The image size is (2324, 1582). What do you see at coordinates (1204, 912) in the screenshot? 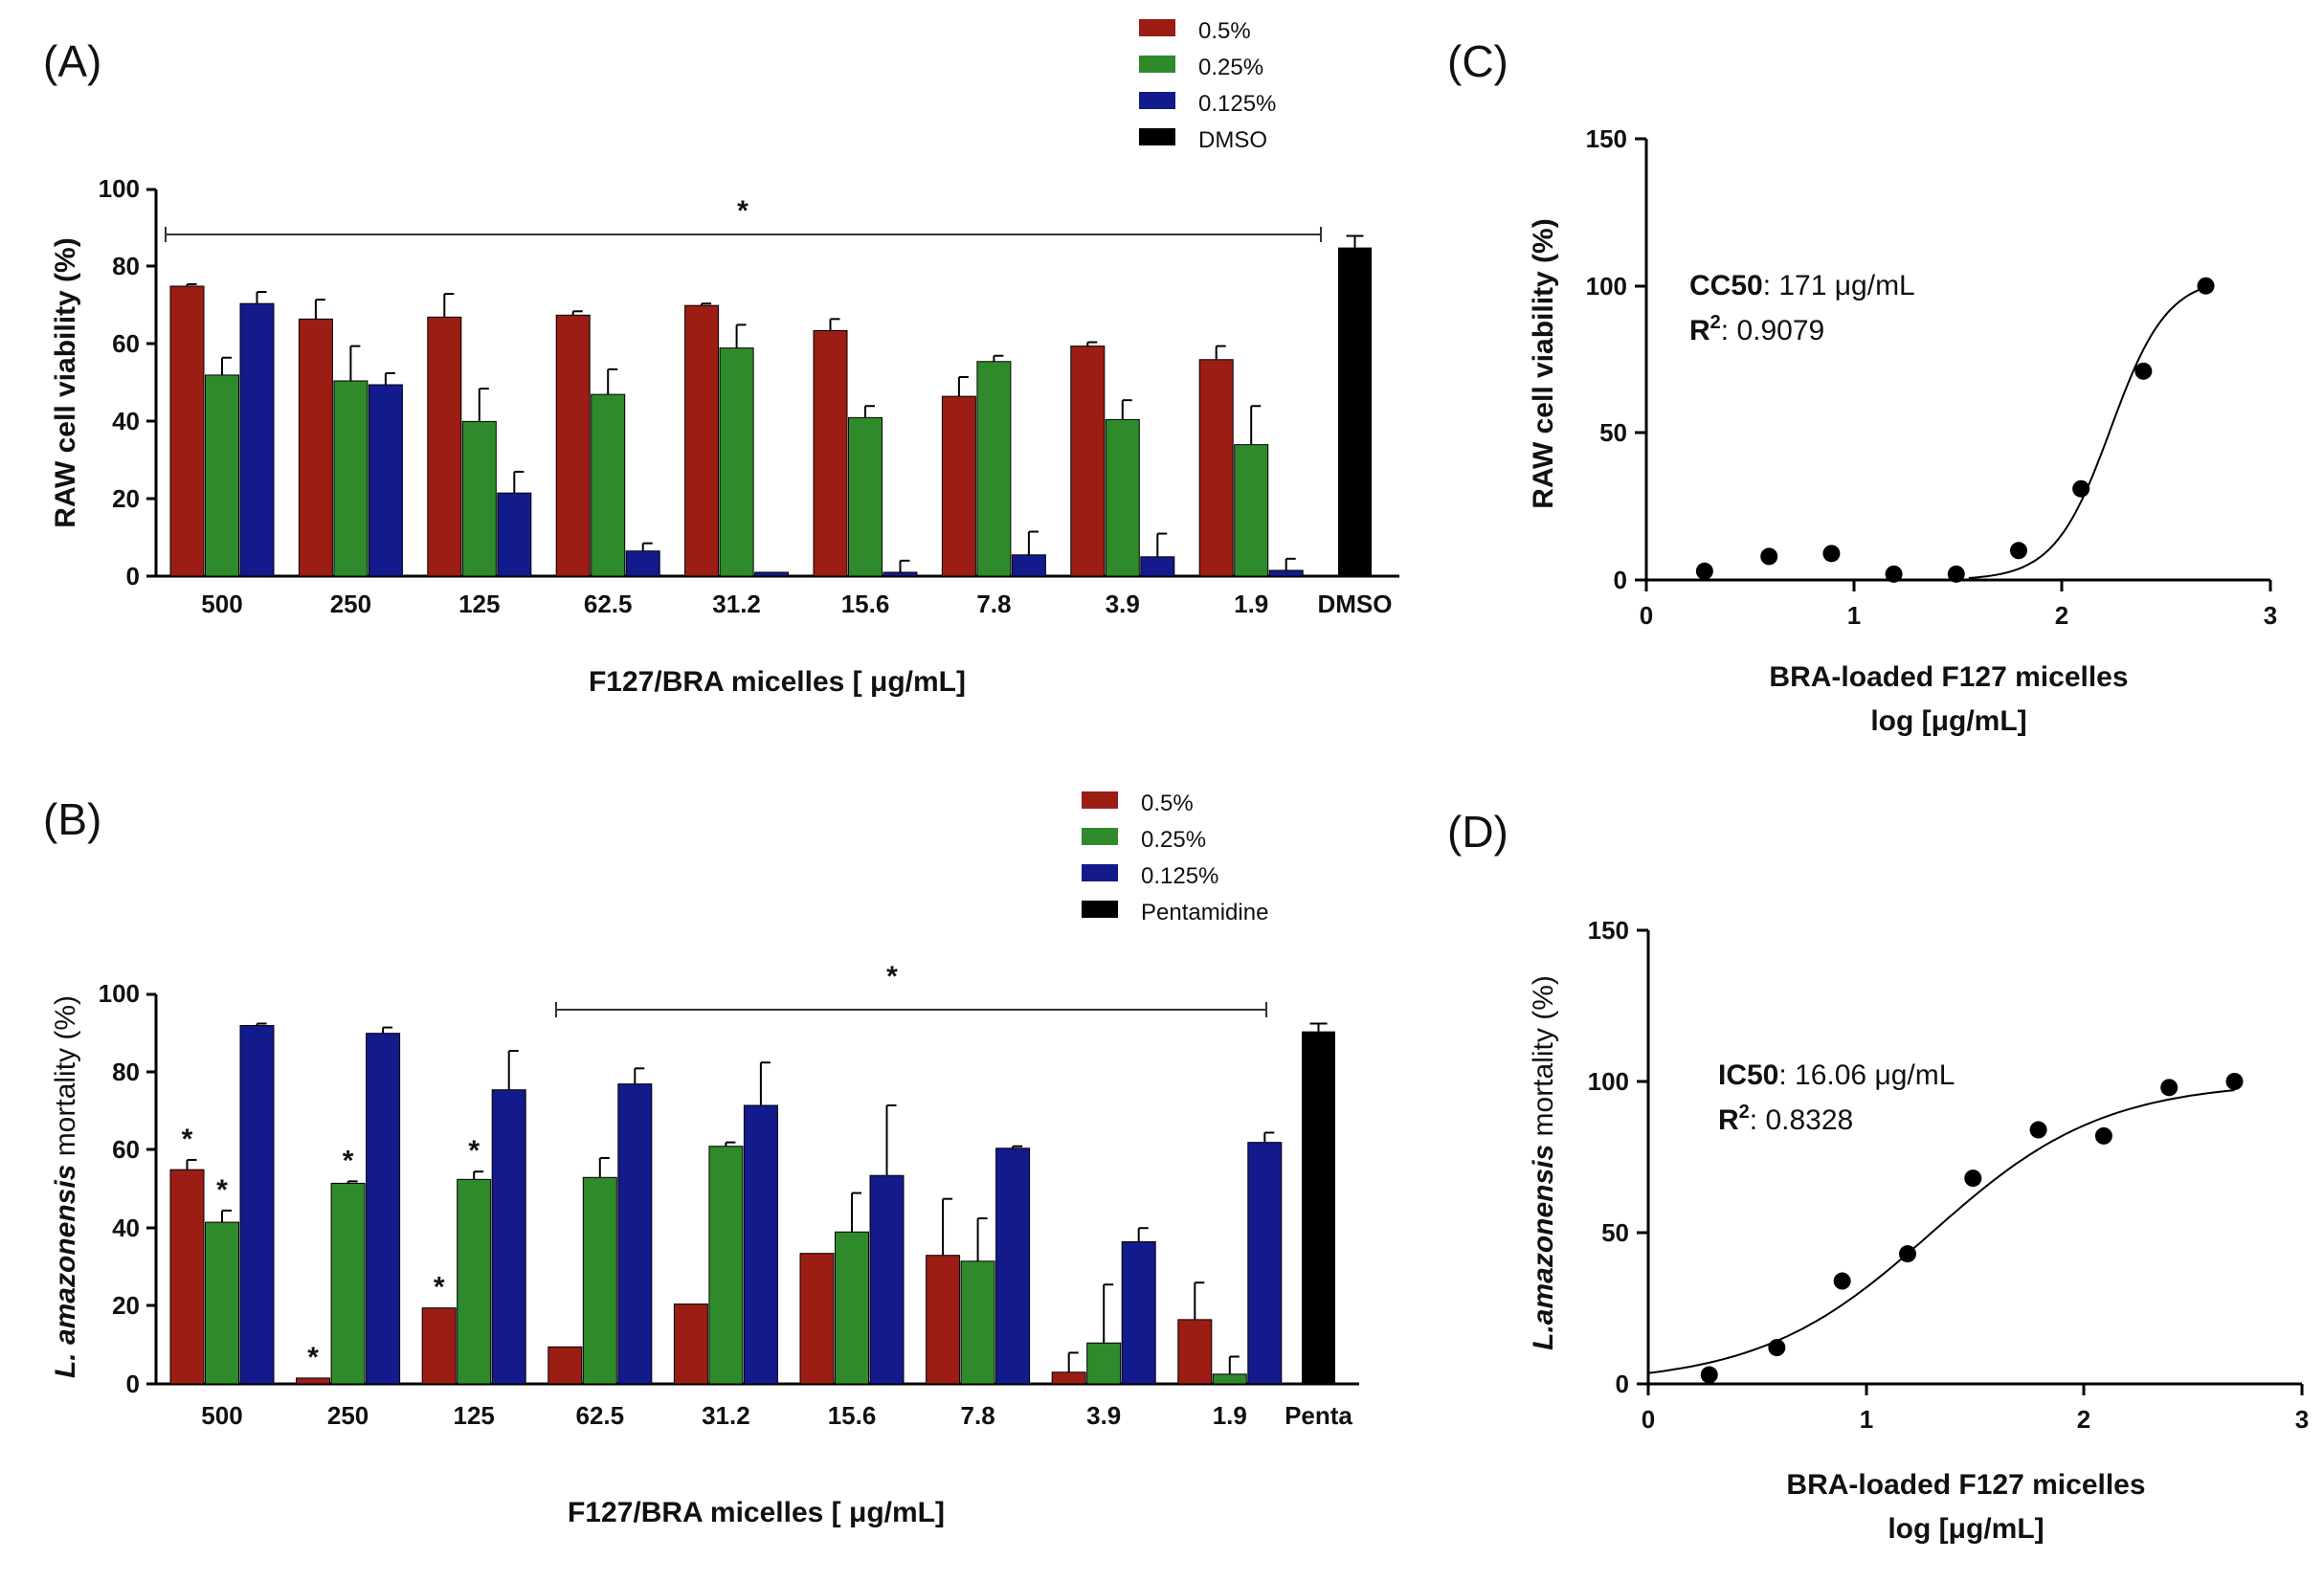
I see `legend-b-label-control: Pentamidine` at bounding box center [1204, 912].